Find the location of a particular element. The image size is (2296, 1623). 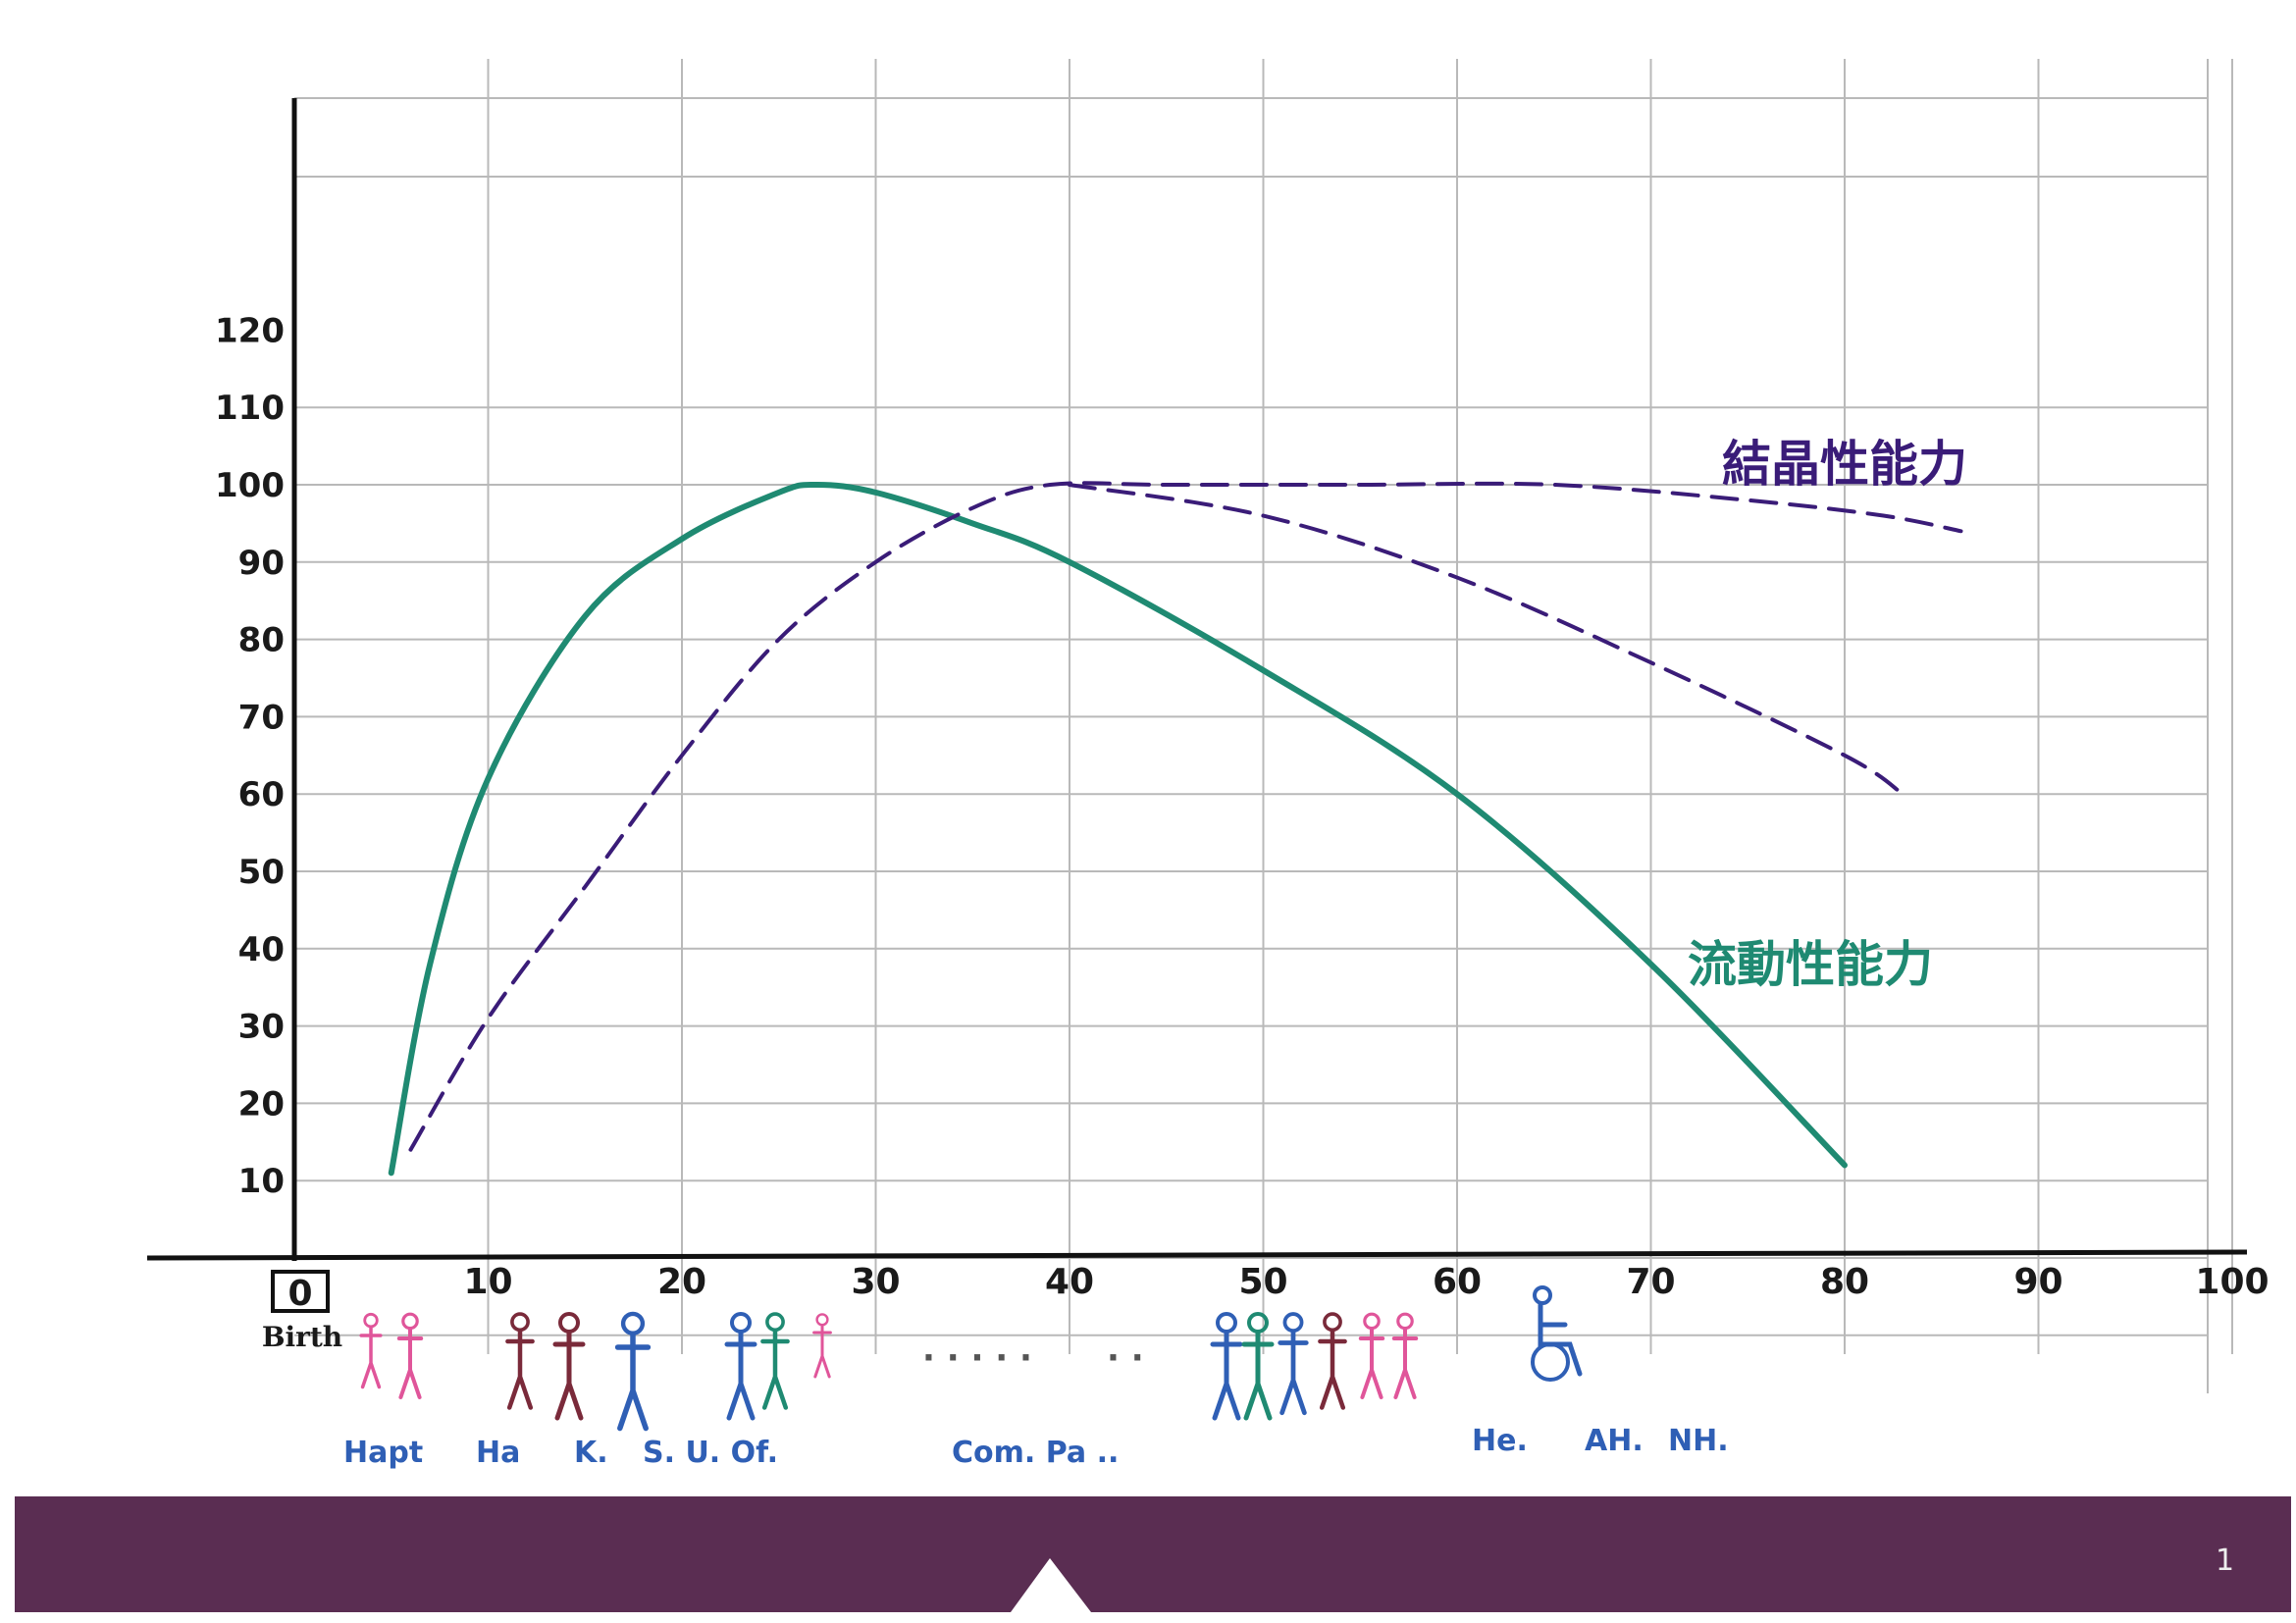

y-tick-label: 50 is located at coordinates (261, 872).